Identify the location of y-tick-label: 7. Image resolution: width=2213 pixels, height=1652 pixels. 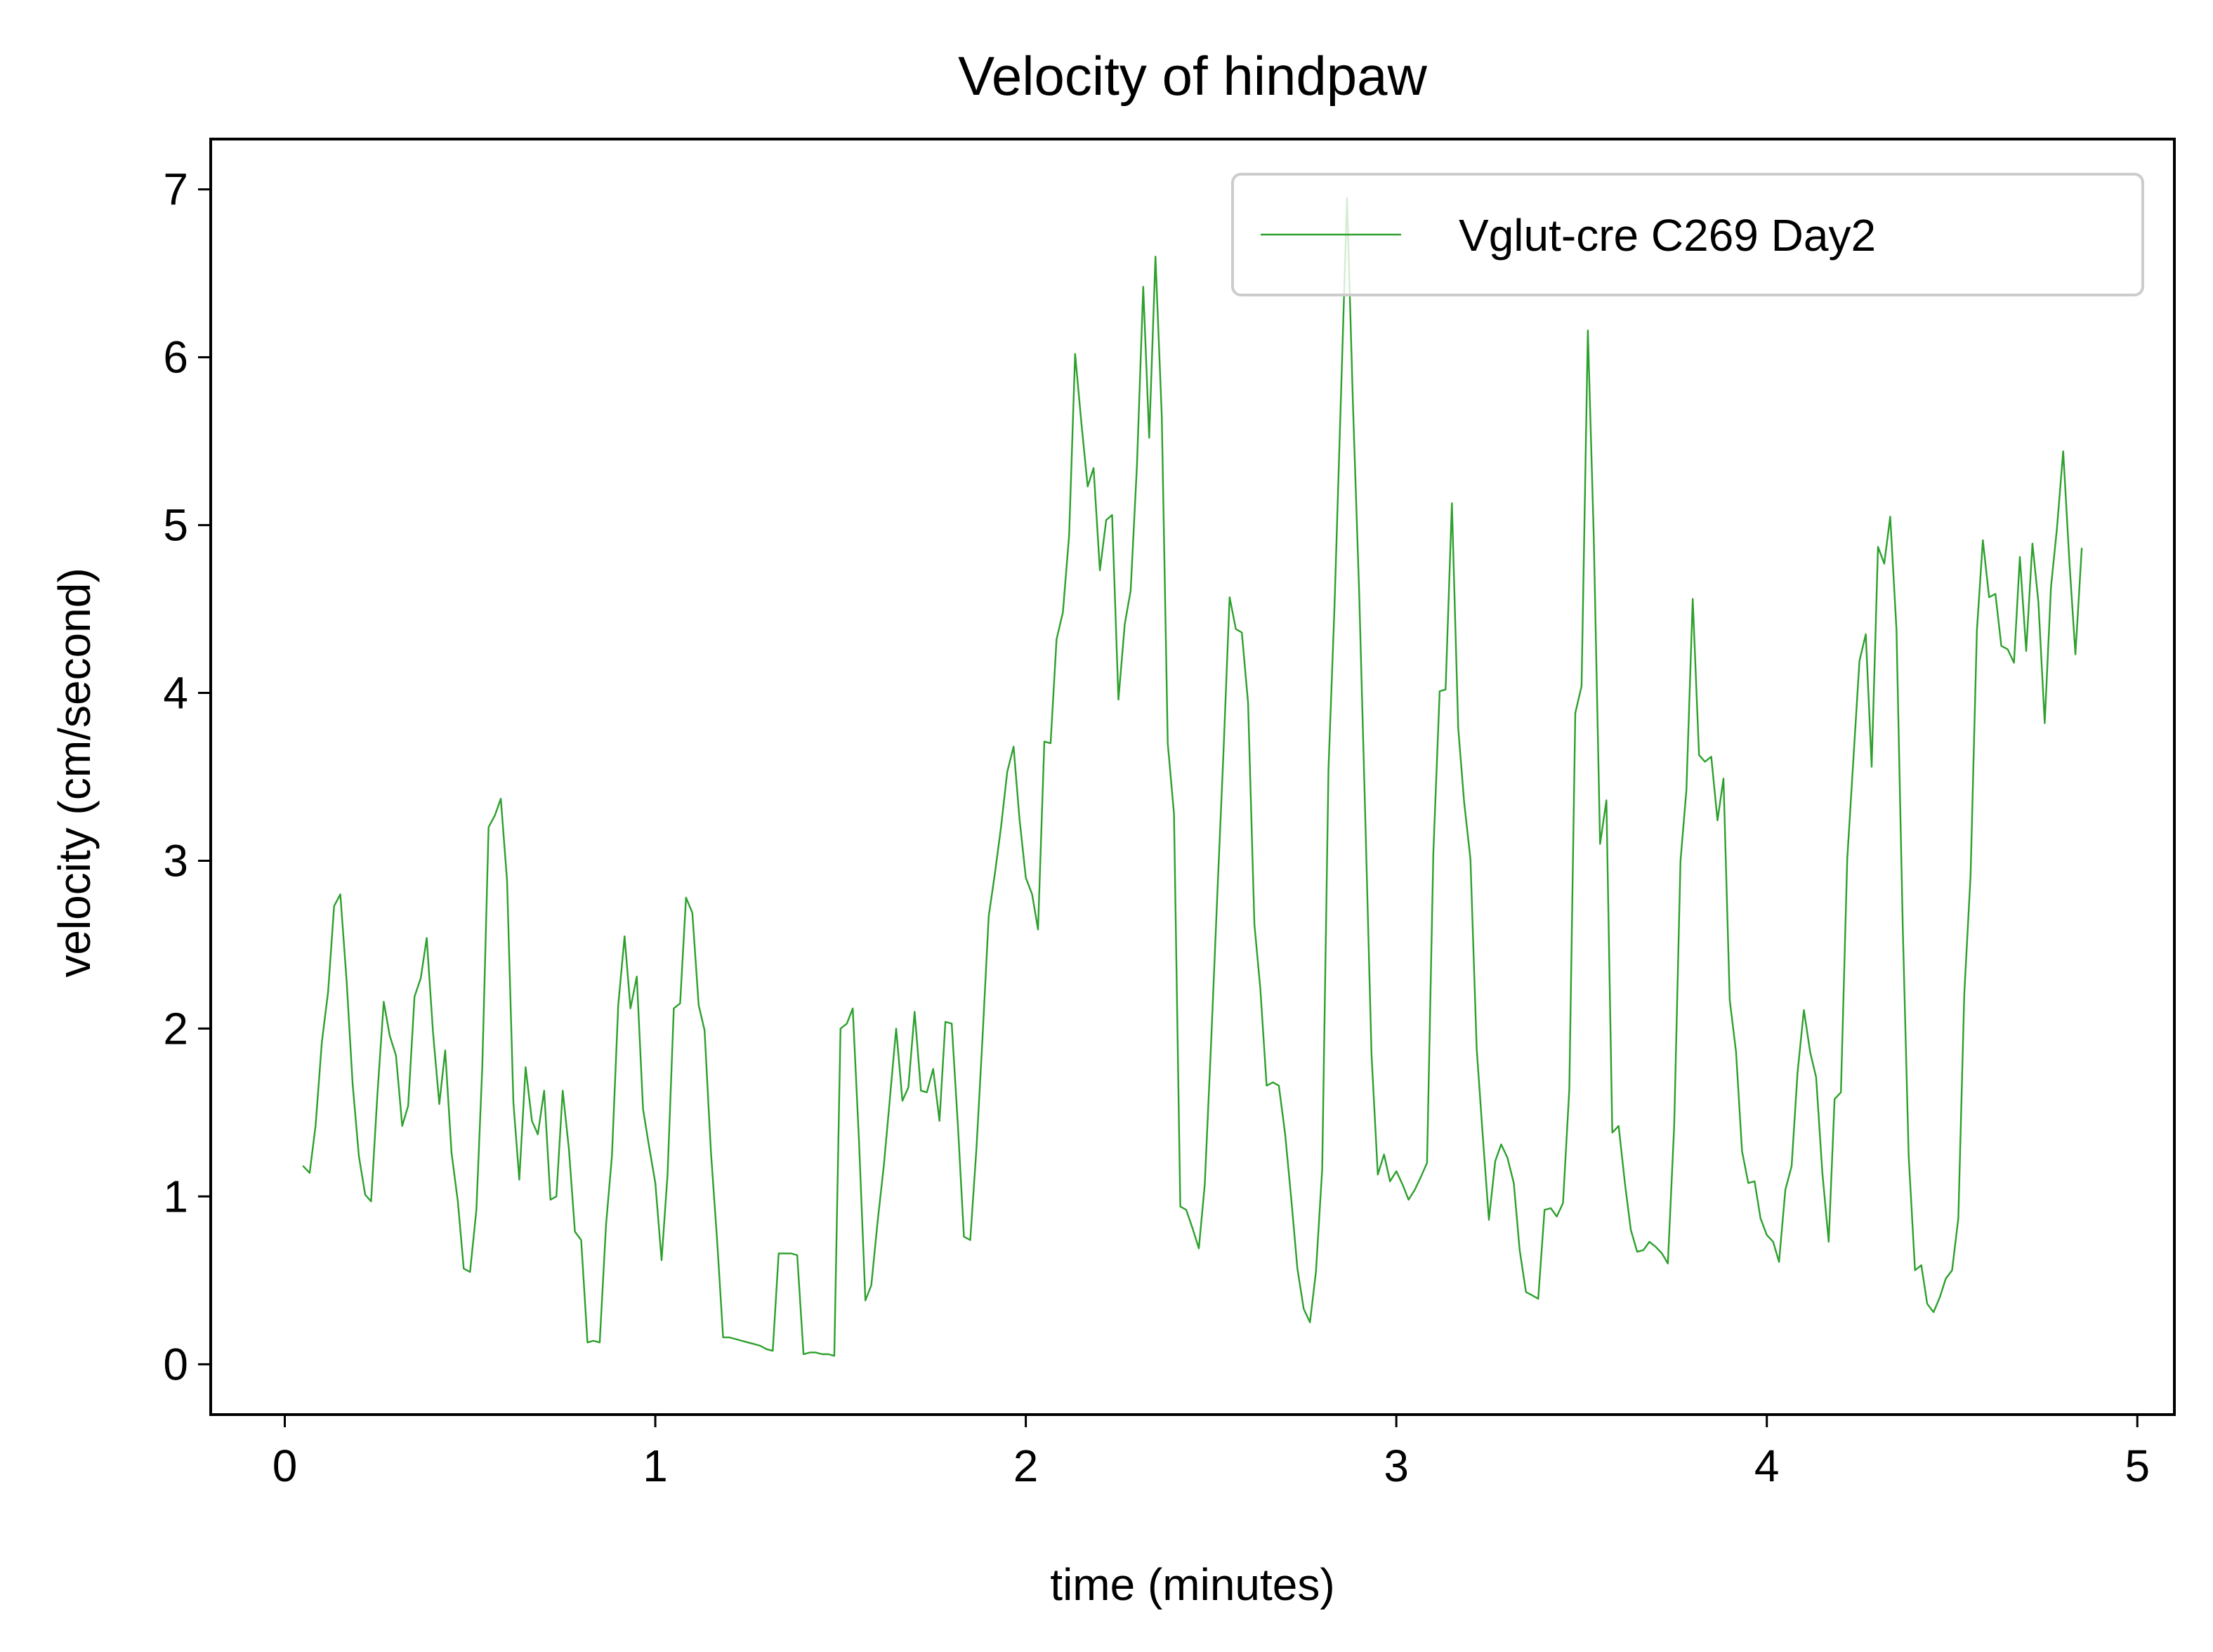
(176, 189).